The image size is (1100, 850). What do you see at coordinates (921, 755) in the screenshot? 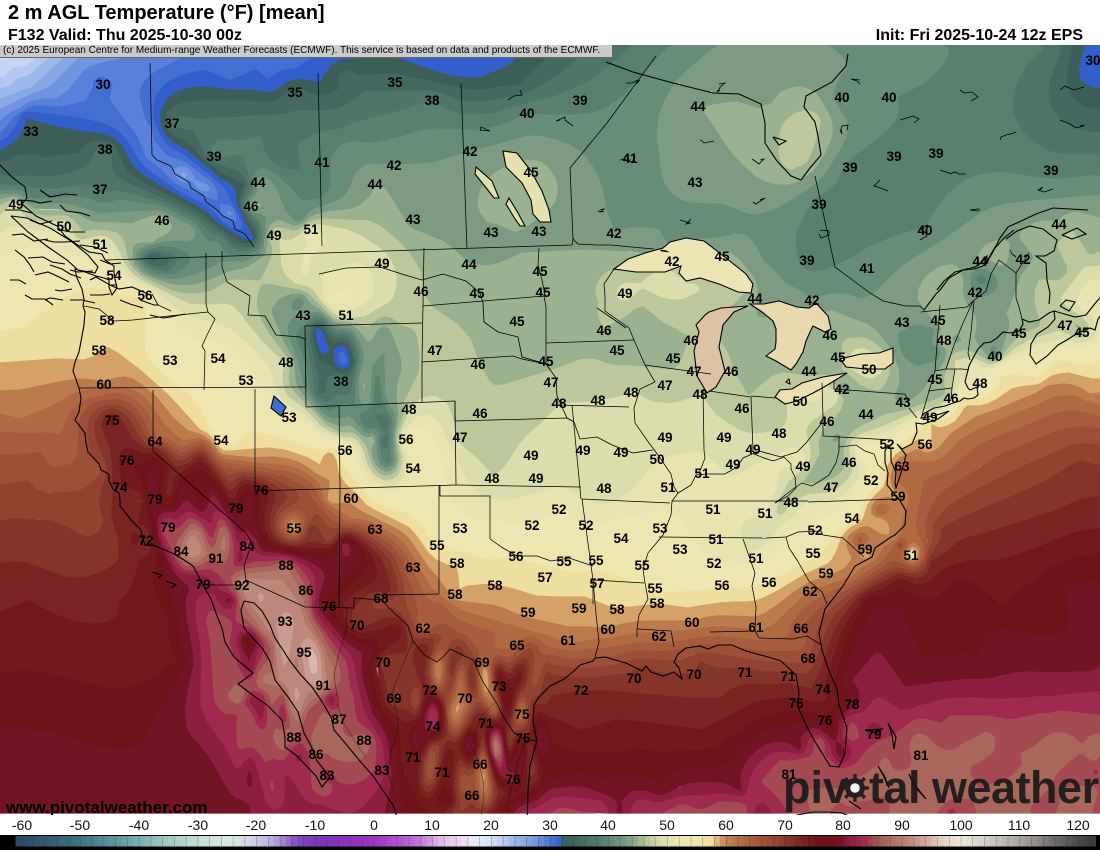
I see `svg-text: 81` at bounding box center [921, 755].